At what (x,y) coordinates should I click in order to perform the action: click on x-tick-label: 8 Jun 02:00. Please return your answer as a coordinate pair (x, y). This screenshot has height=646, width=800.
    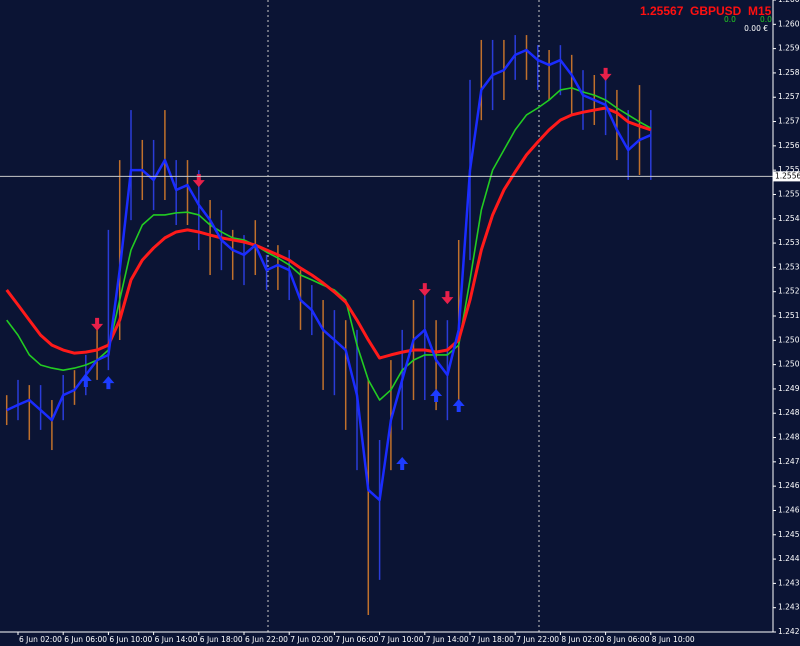
    Looking at the image, I should click on (582, 639).